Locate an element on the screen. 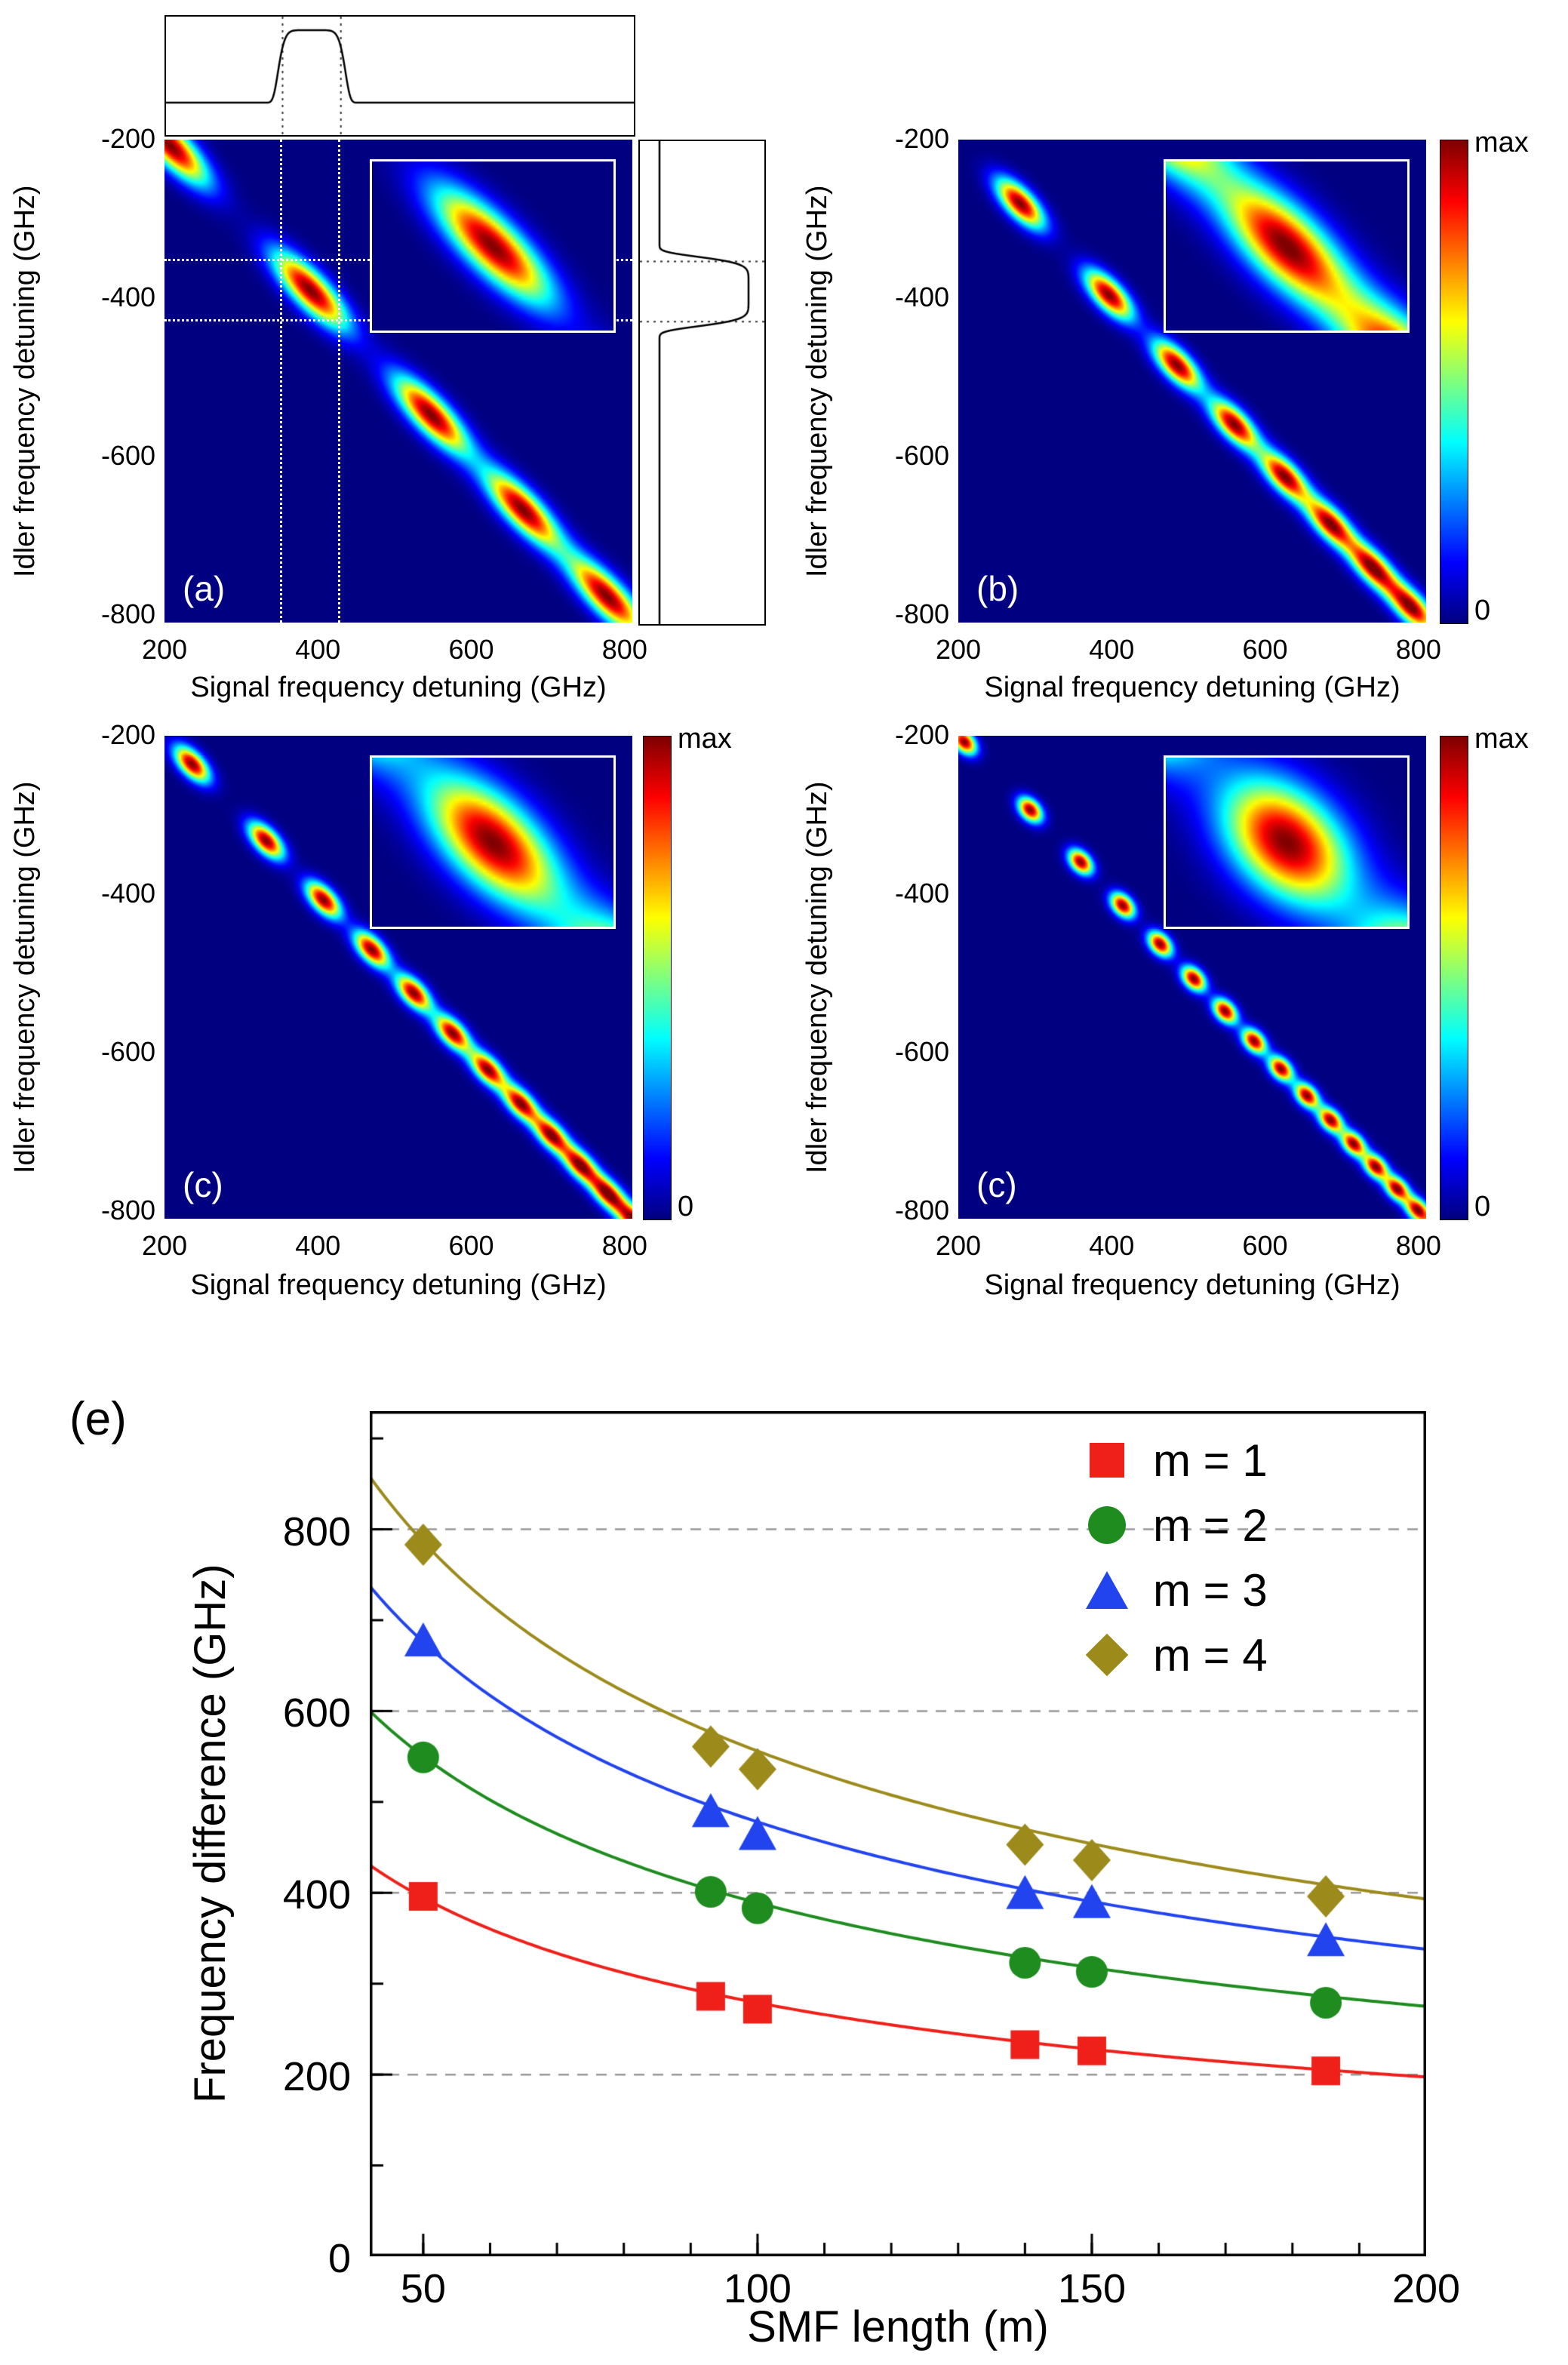 Image resolution: width=1568 pixels, height=2365 pixels. triangle-shape is located at coordinates (1107, 1590).